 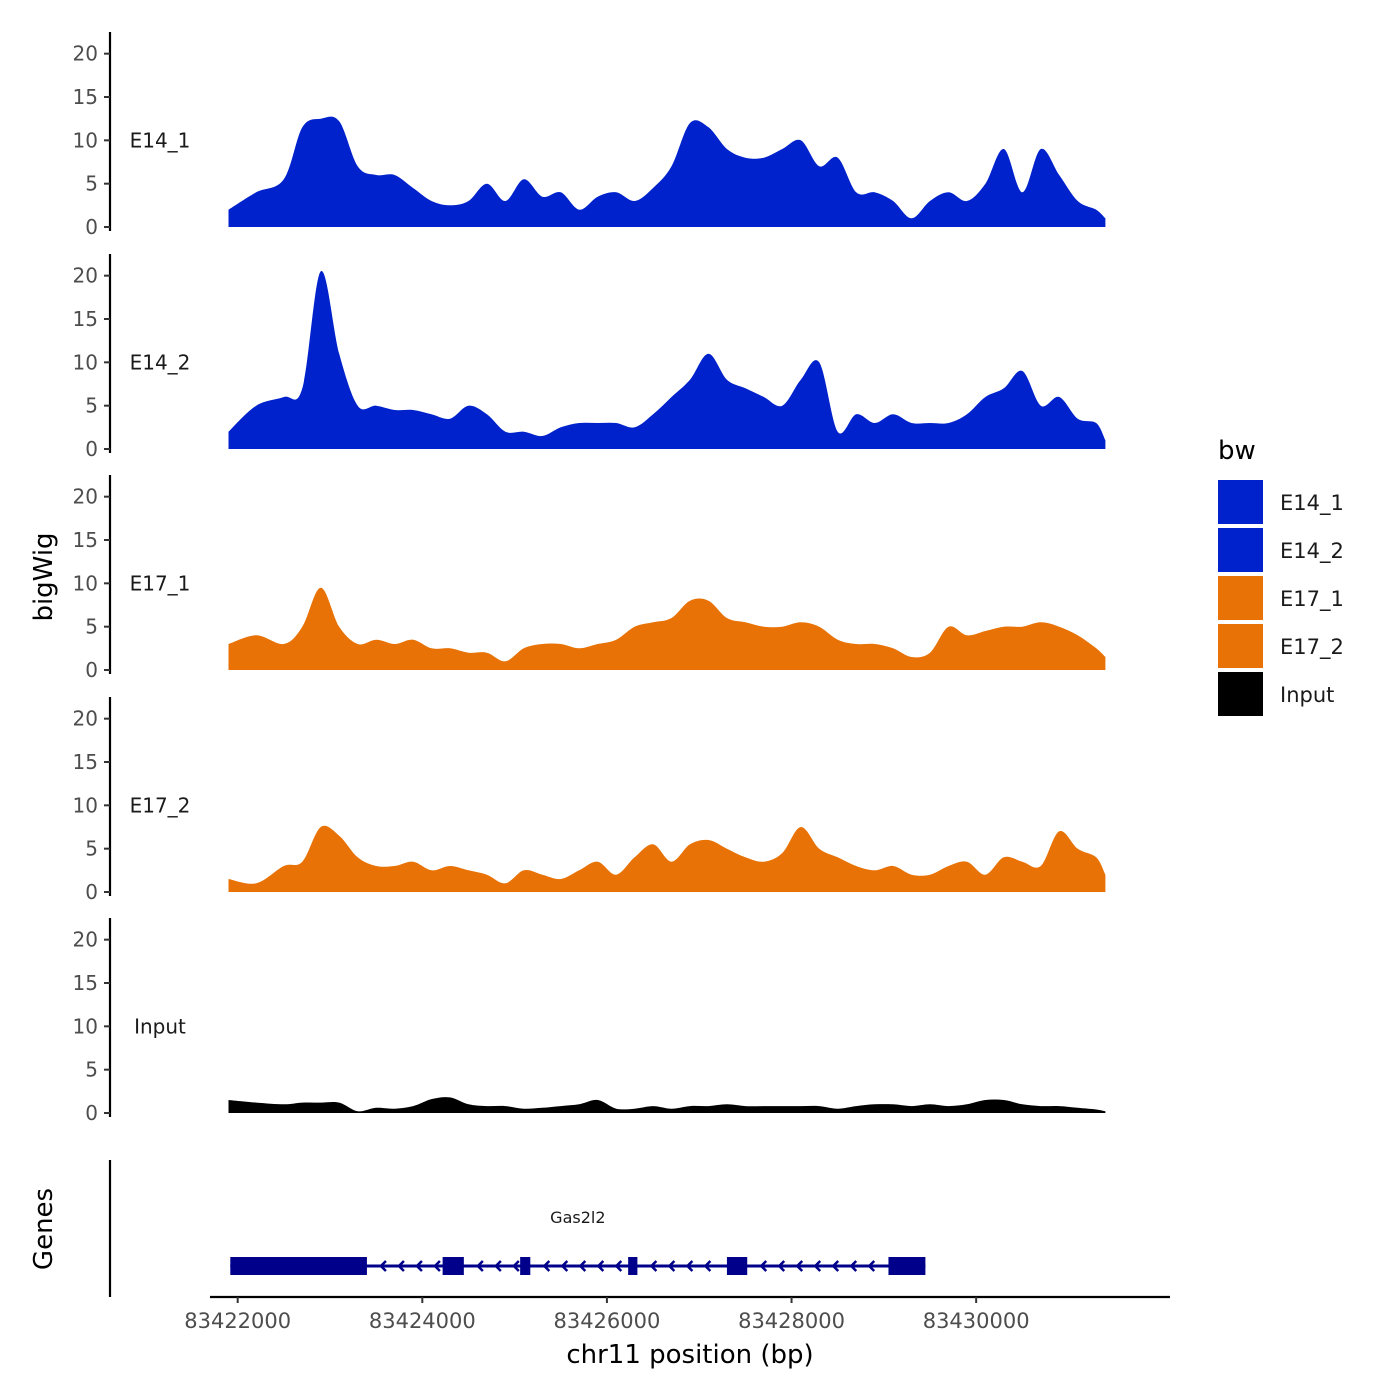 I want to click on legend-label: E14_1, so click(x=1312, y=503).